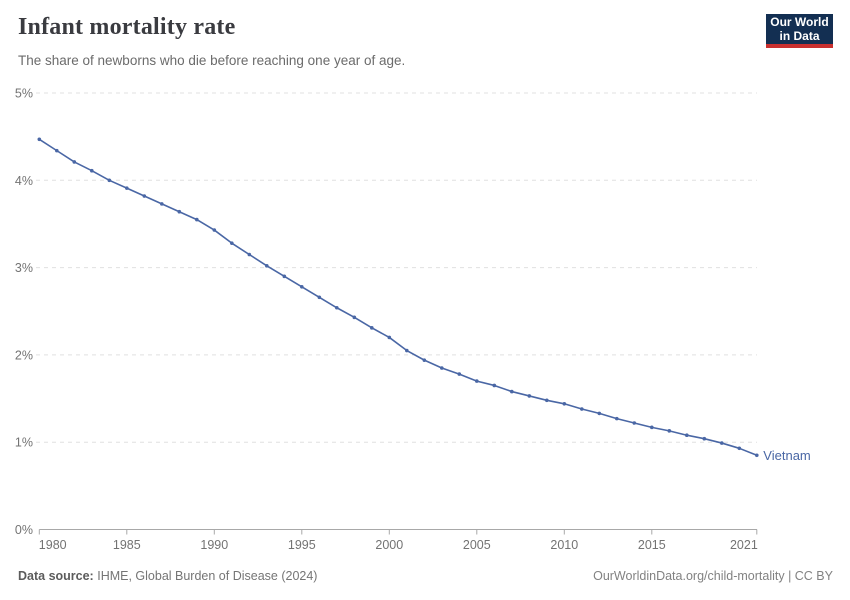  I want to click on data-point-vietnam-1993, so click(267, 266).